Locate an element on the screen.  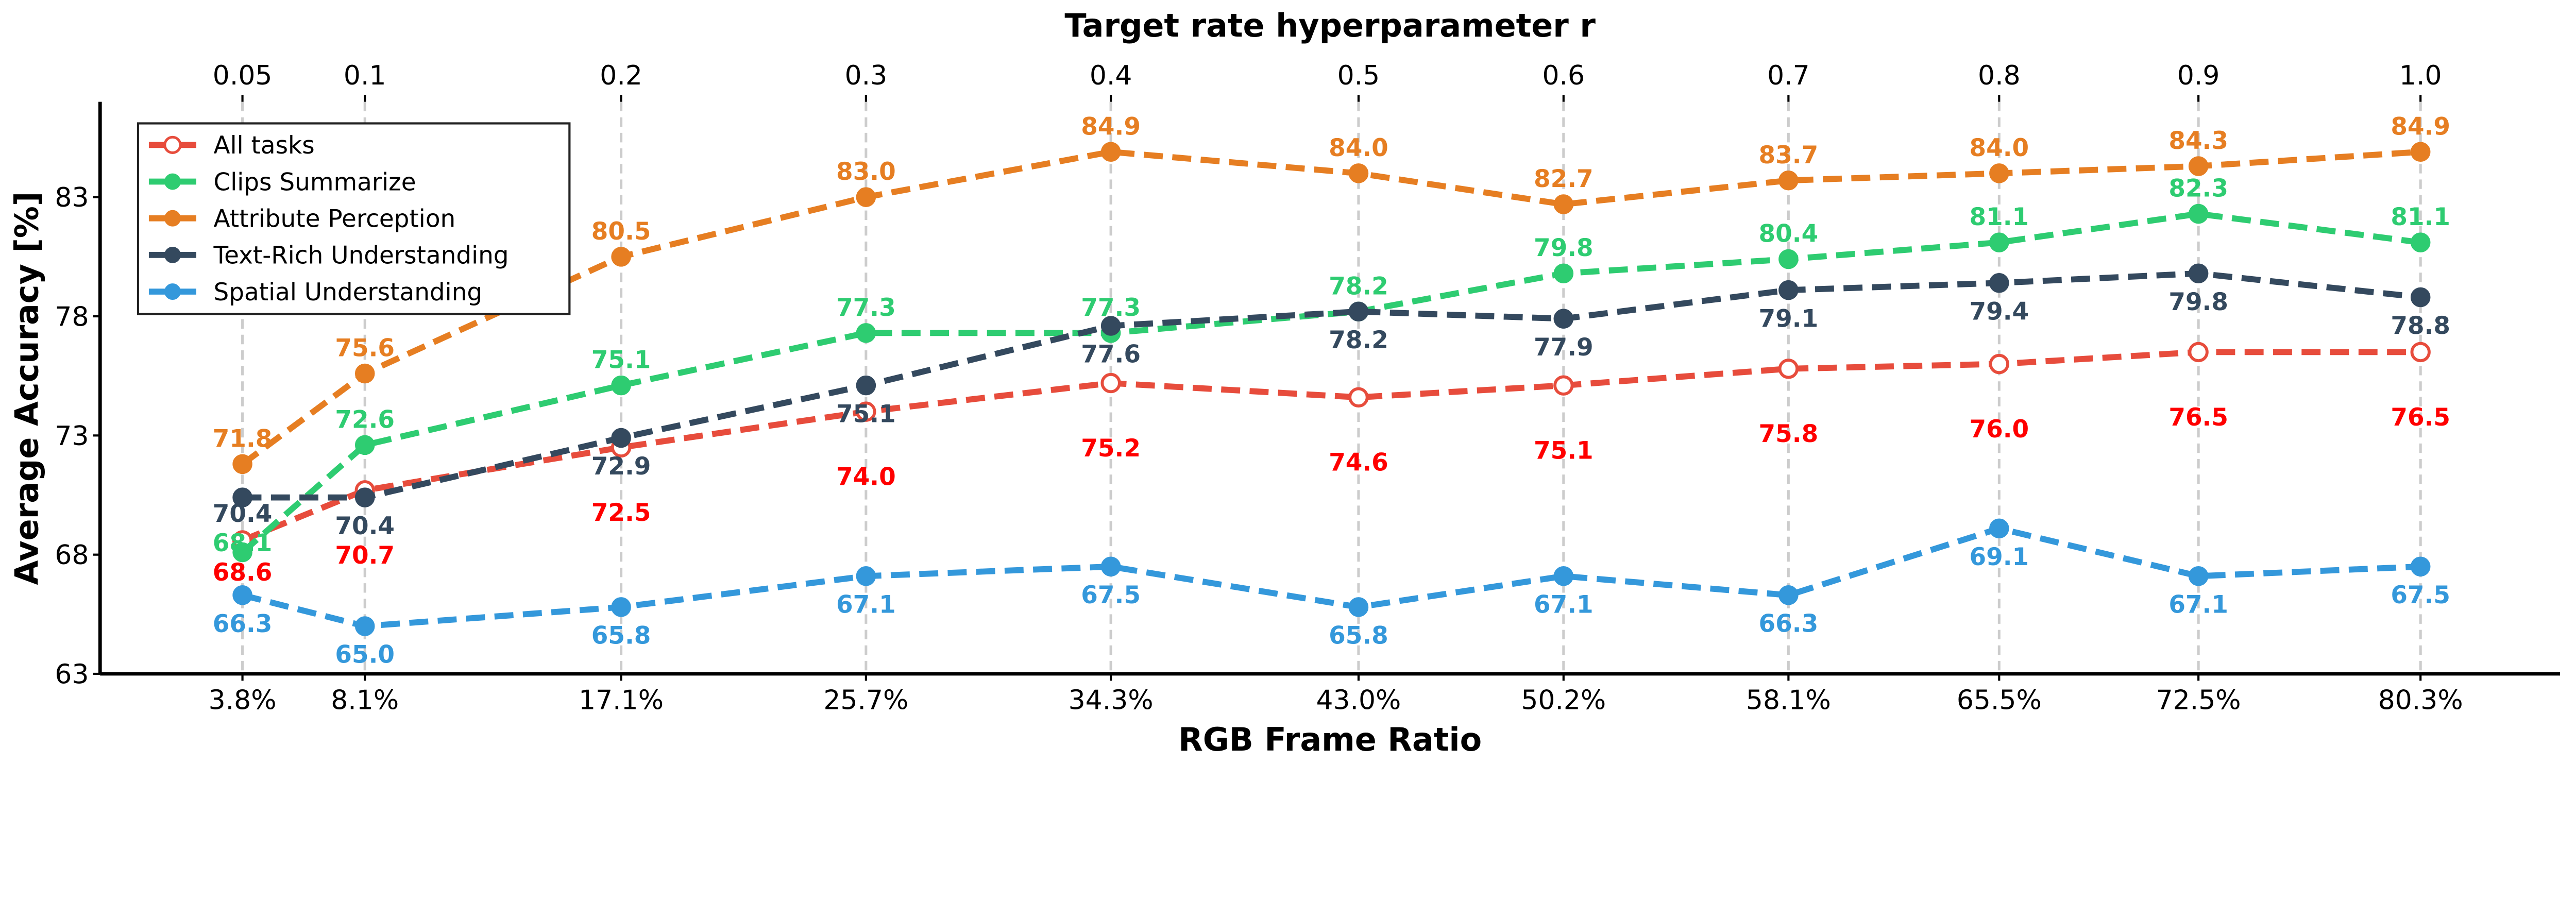
data-label: 70.7 is located at coordinates (365, 555).